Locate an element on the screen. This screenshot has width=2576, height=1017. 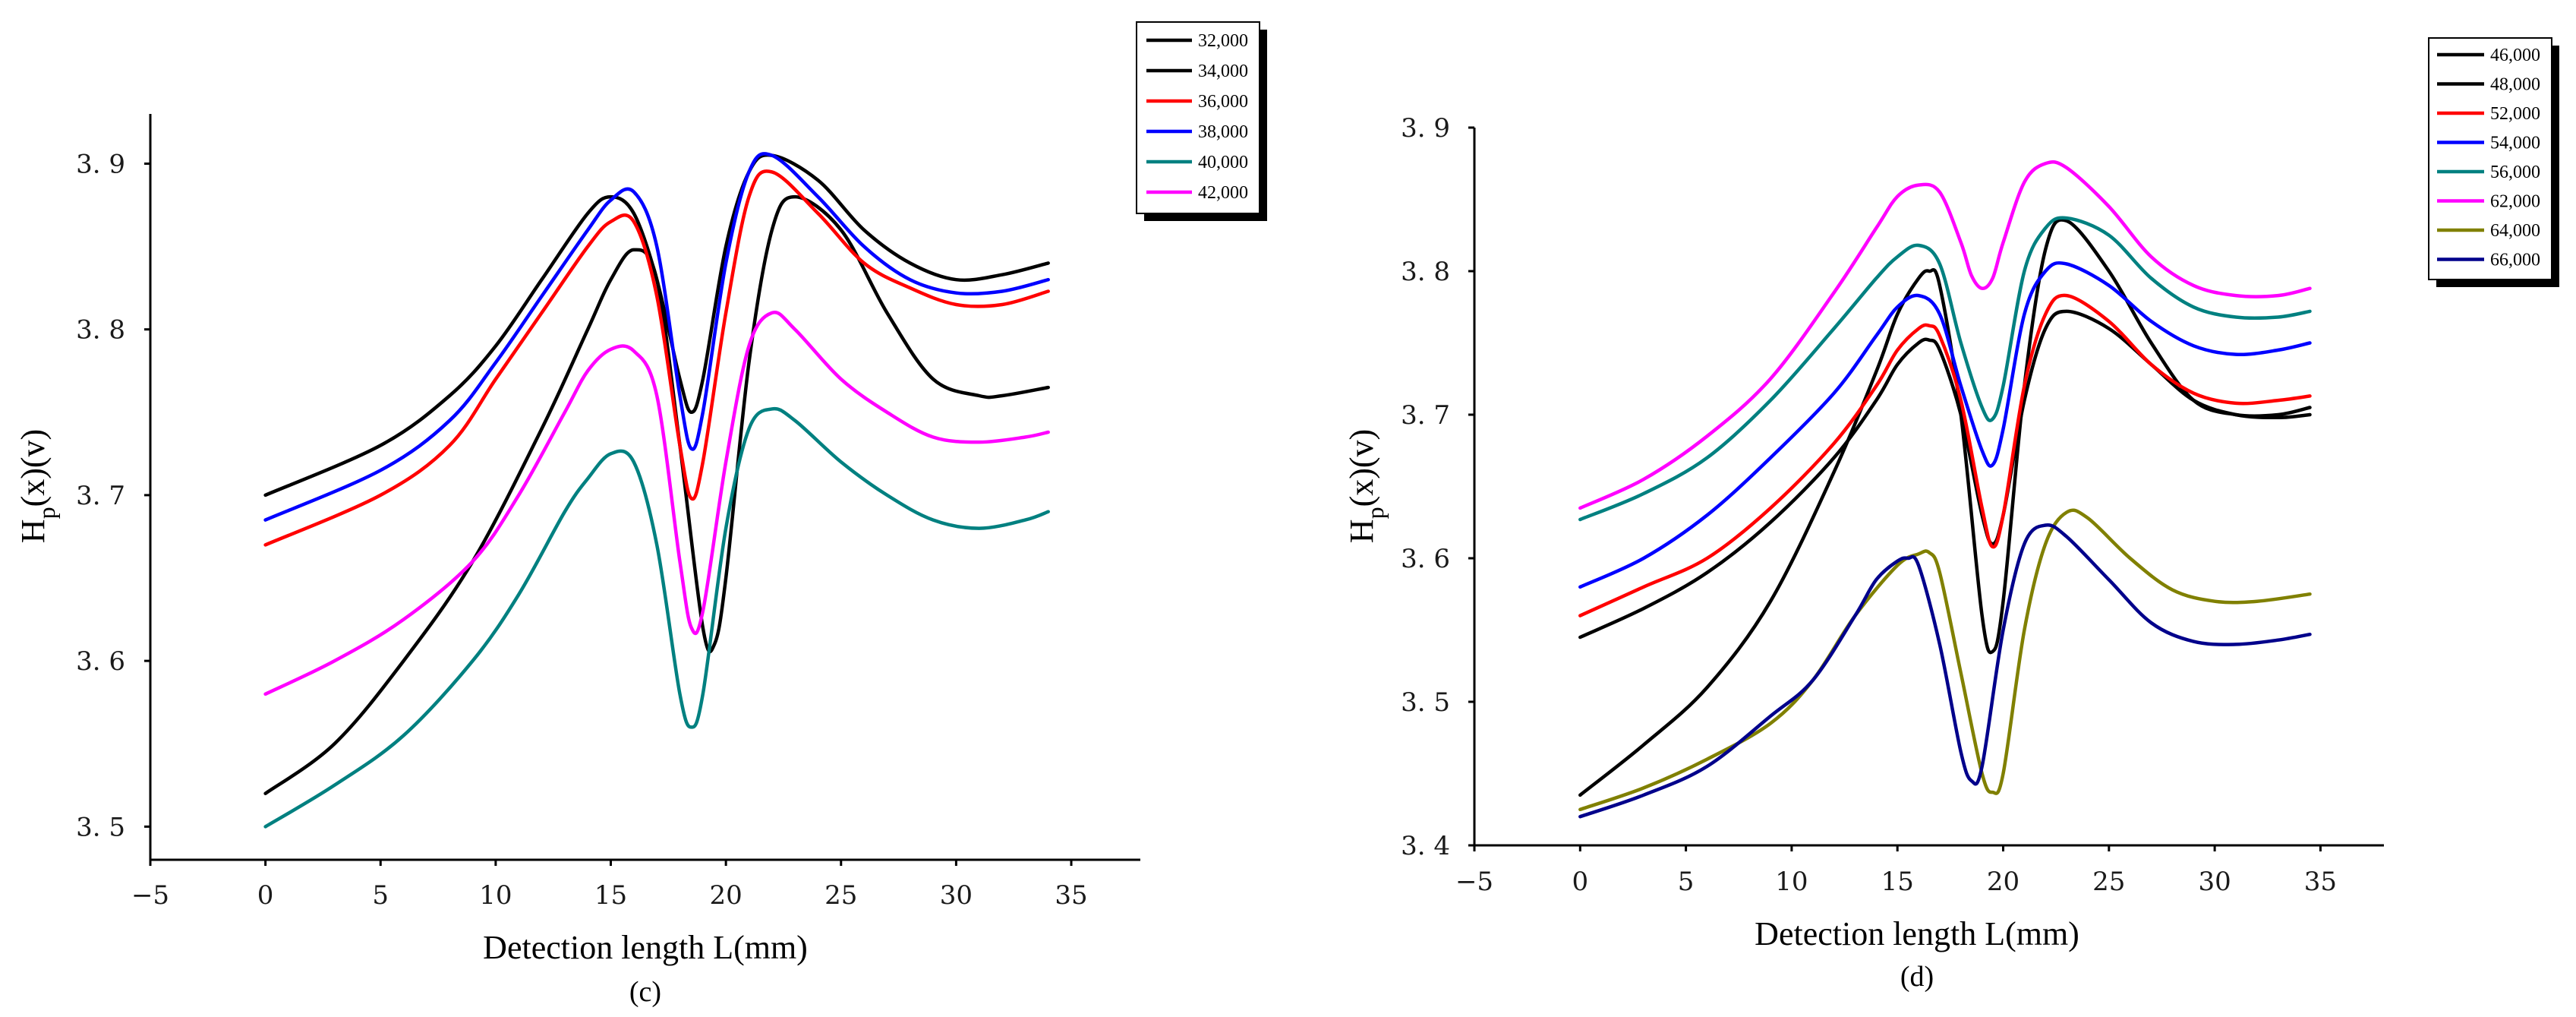
x-tick-label-d: 15 is located at coordinates (1897, 882).